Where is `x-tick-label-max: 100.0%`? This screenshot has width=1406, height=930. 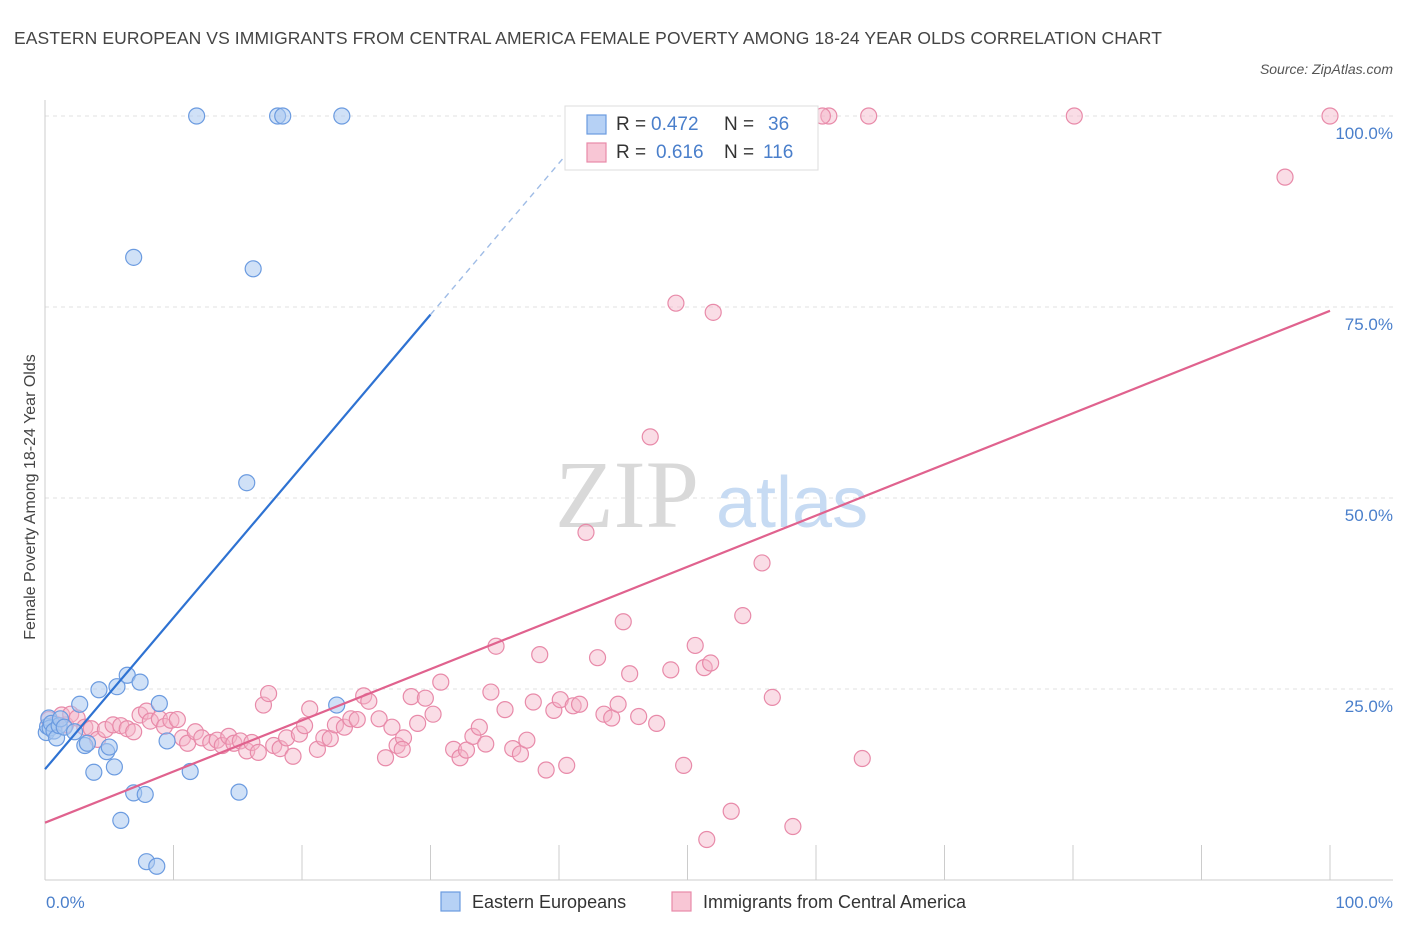 x-tick-label-max: 100.0% is located at coordinates (1364, 902).